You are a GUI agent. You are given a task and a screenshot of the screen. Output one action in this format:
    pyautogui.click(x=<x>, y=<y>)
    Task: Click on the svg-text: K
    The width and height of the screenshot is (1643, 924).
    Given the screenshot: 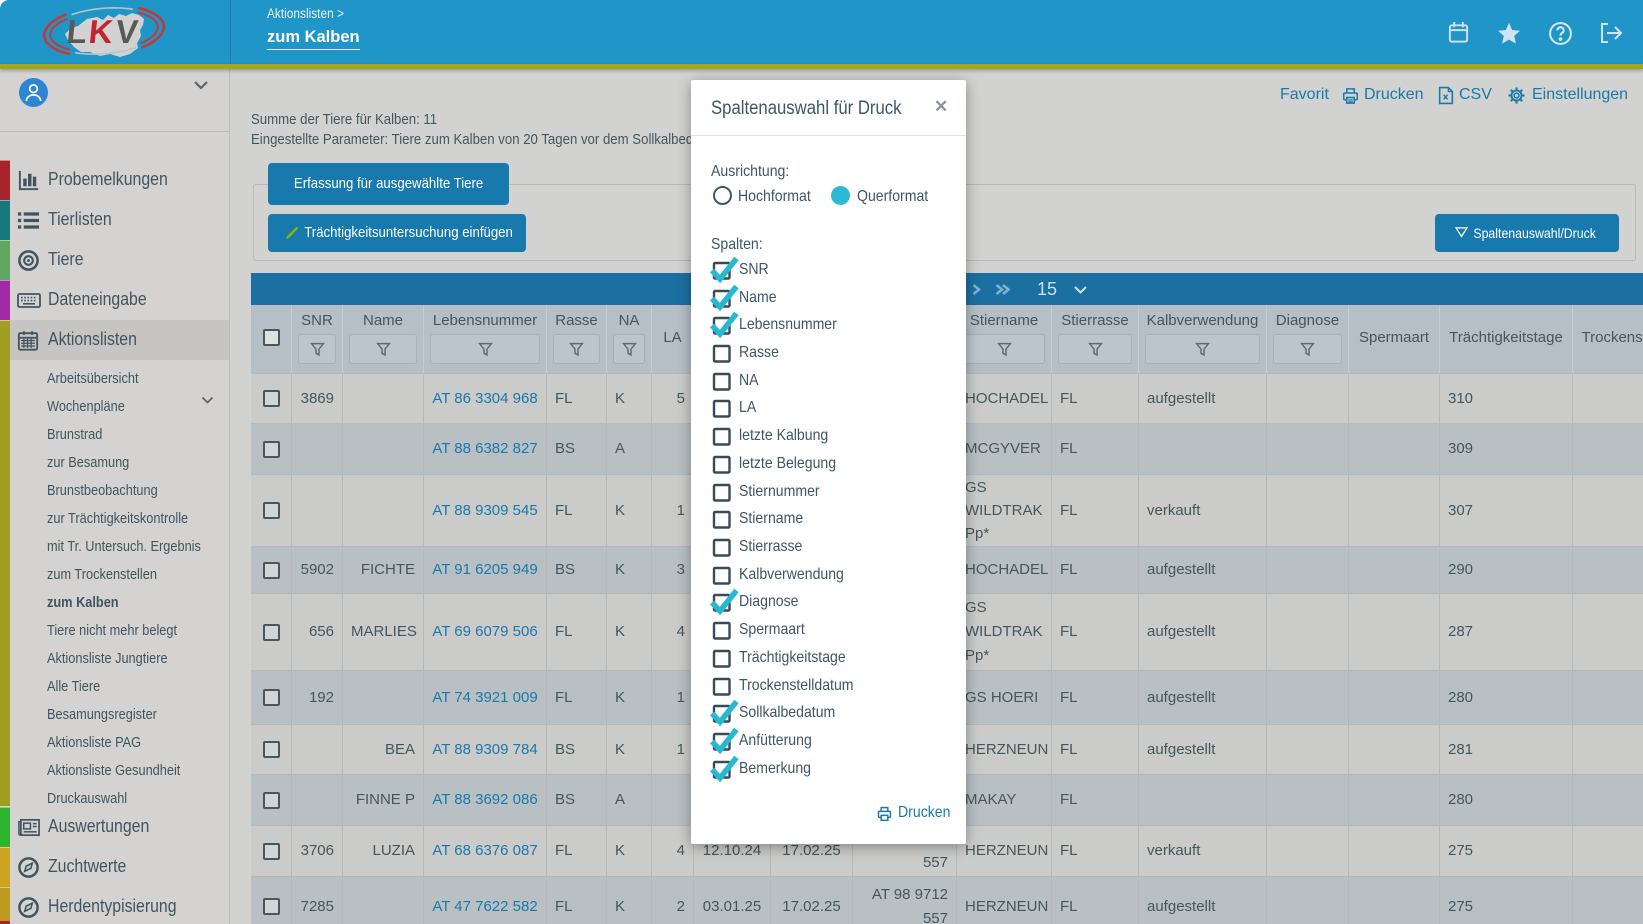 What is the action you would take?
    pyautogui.click(x=101, y=32)
    